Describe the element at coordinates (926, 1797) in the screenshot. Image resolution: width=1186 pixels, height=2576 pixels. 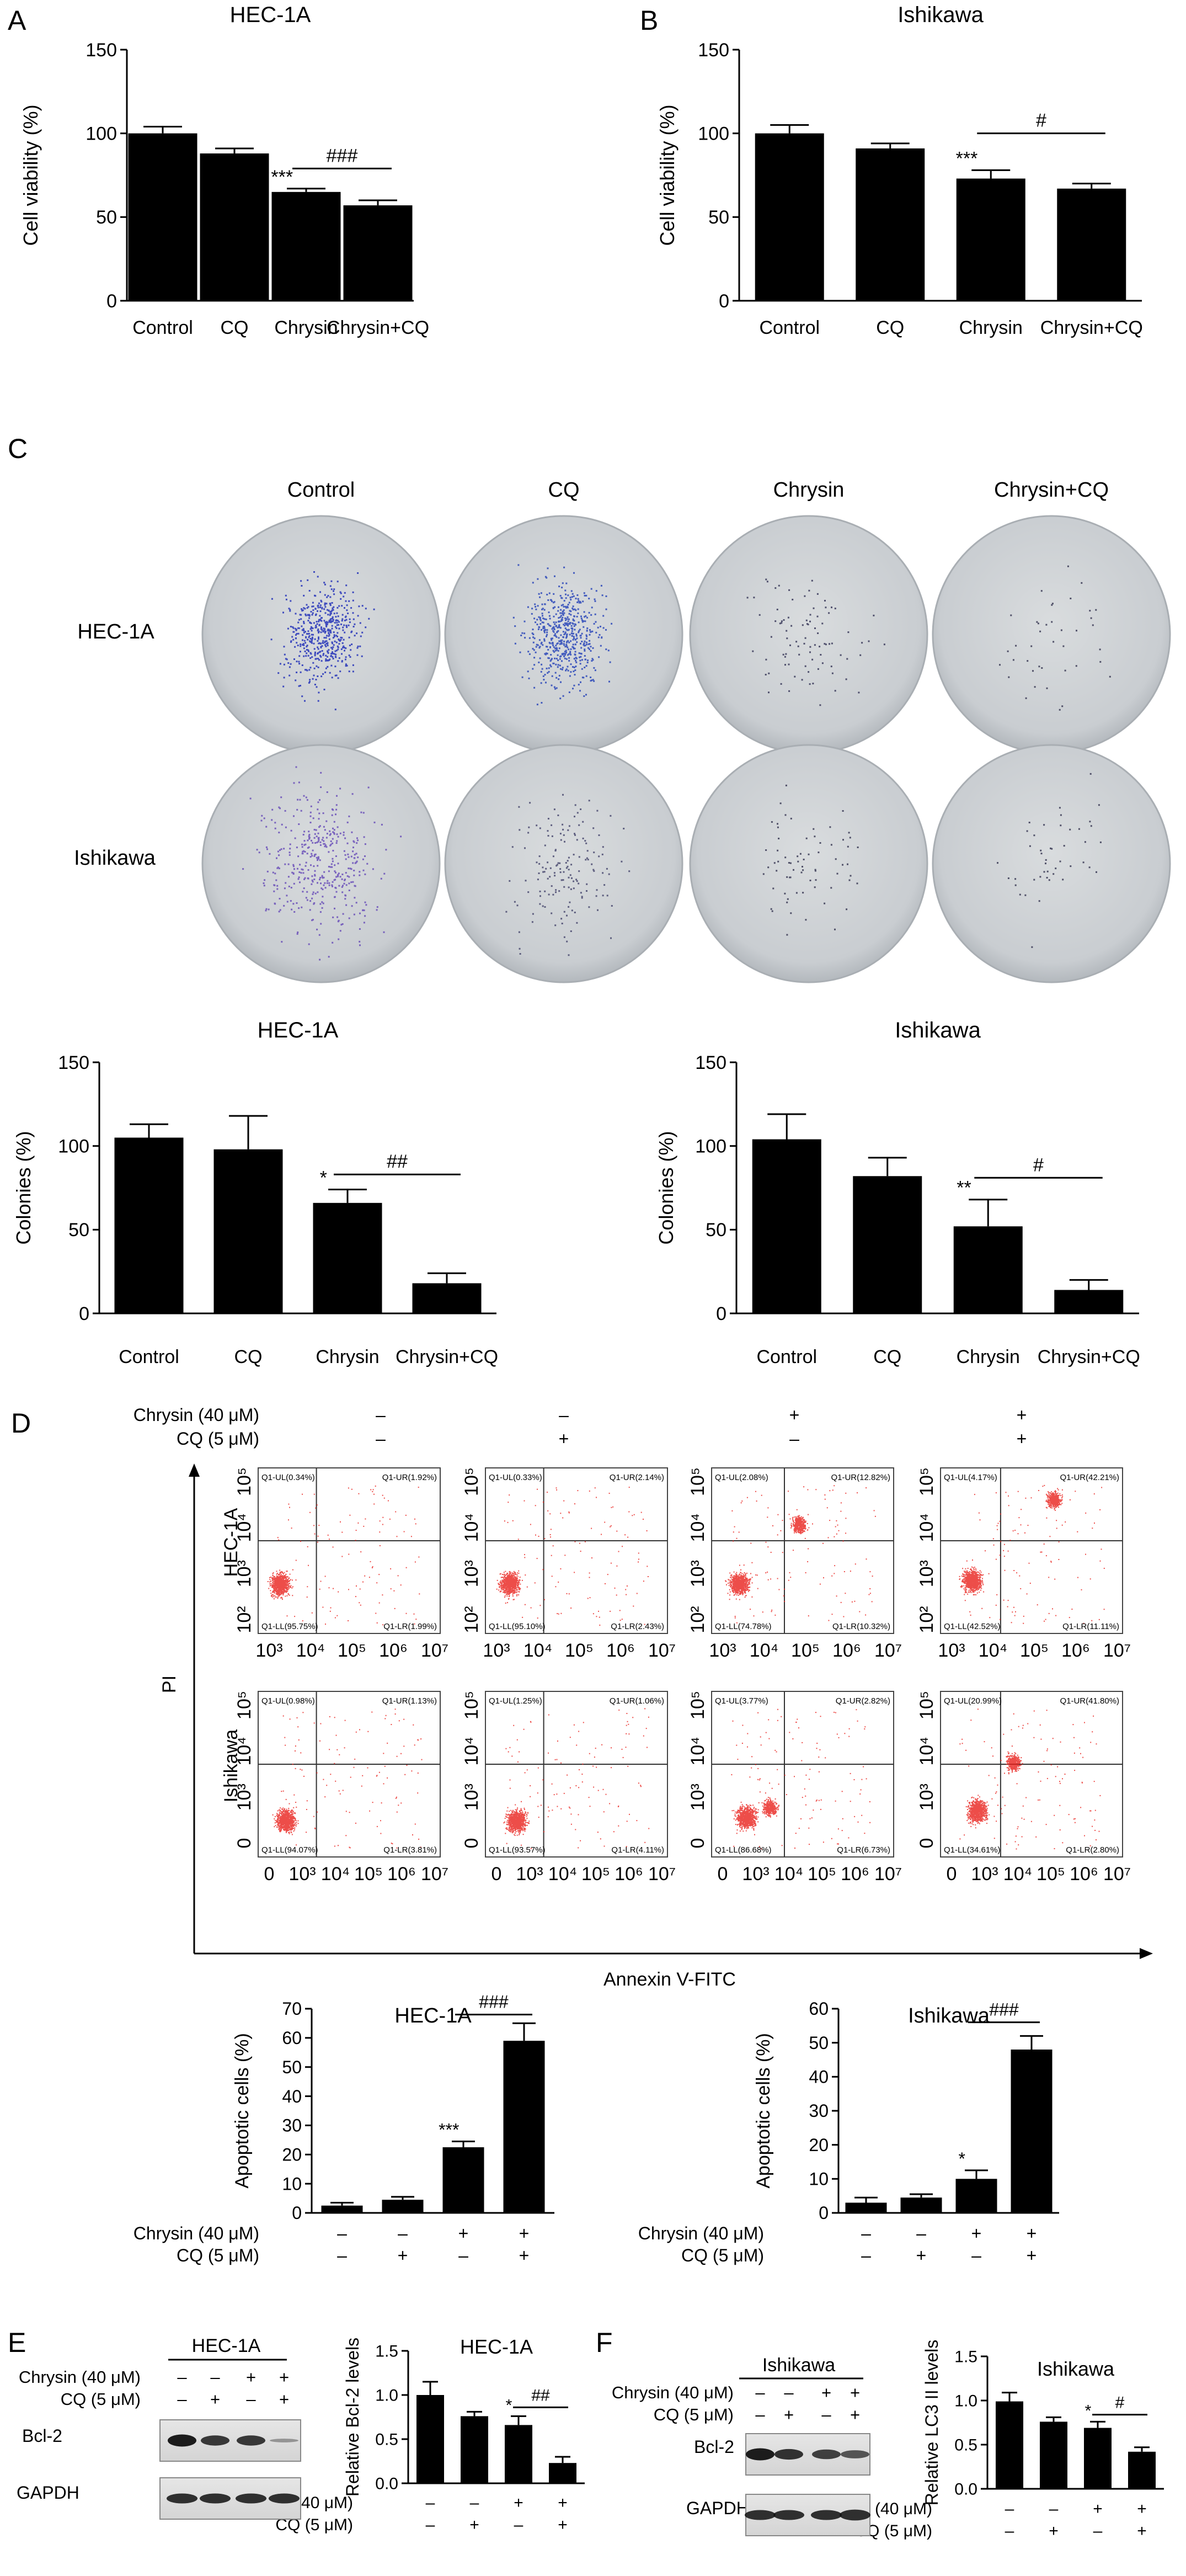
I see `flow-plot-1-3-ytick-1: 10³` at that location.